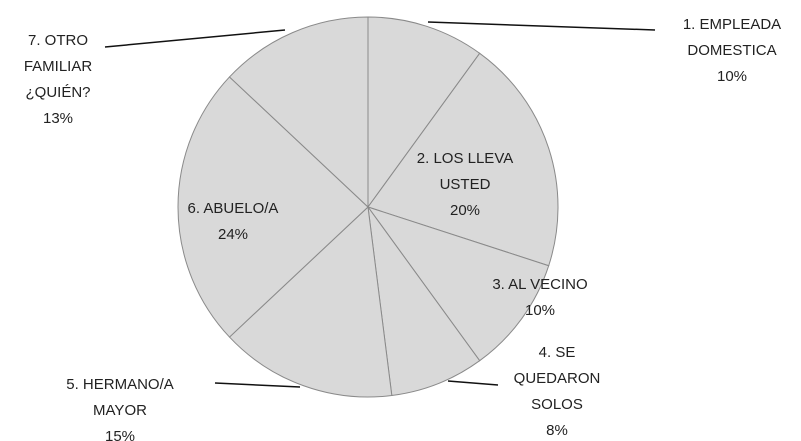 This screenshot has height=441, width=801. I want to click on slice-label: 6. ABUELO/A 24%, so click(233, 222).